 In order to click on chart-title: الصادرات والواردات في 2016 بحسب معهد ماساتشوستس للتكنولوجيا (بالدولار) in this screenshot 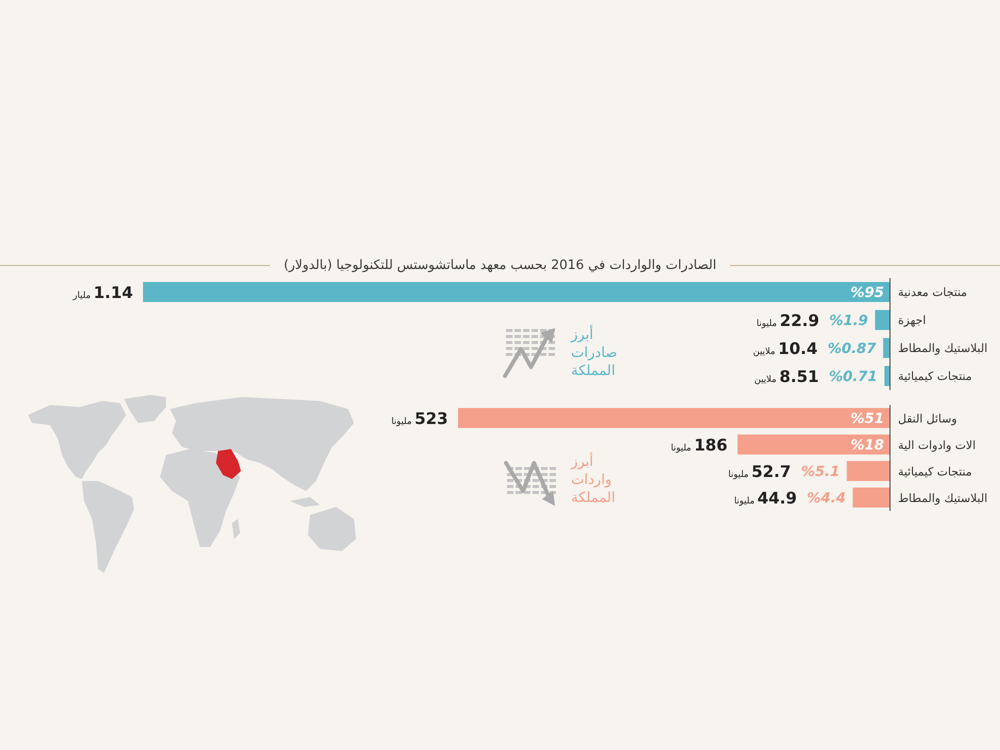, I will do `click(500, 265)`.